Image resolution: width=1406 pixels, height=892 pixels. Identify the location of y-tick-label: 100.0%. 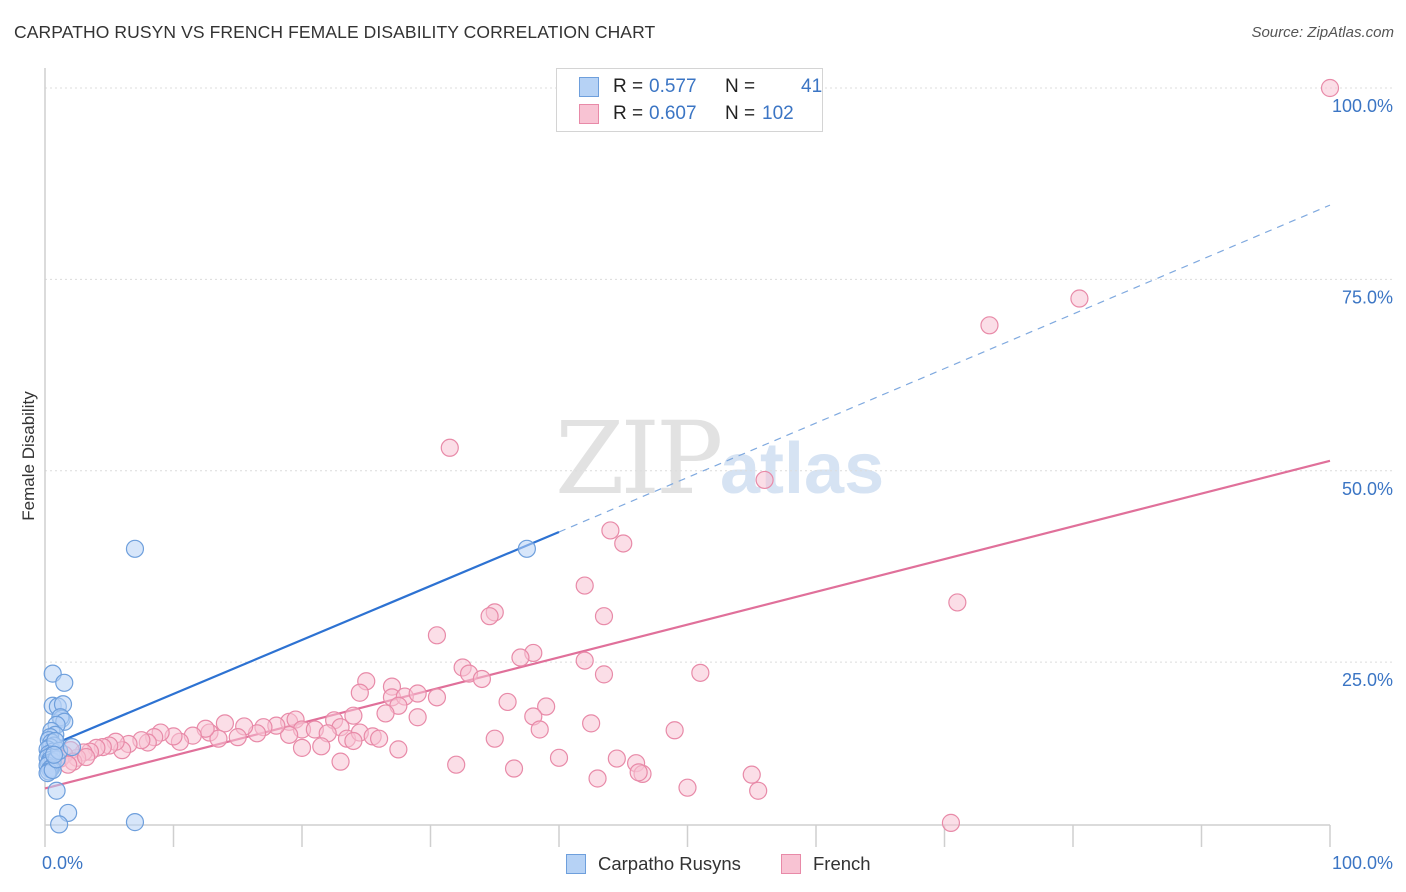
(1362, 106).